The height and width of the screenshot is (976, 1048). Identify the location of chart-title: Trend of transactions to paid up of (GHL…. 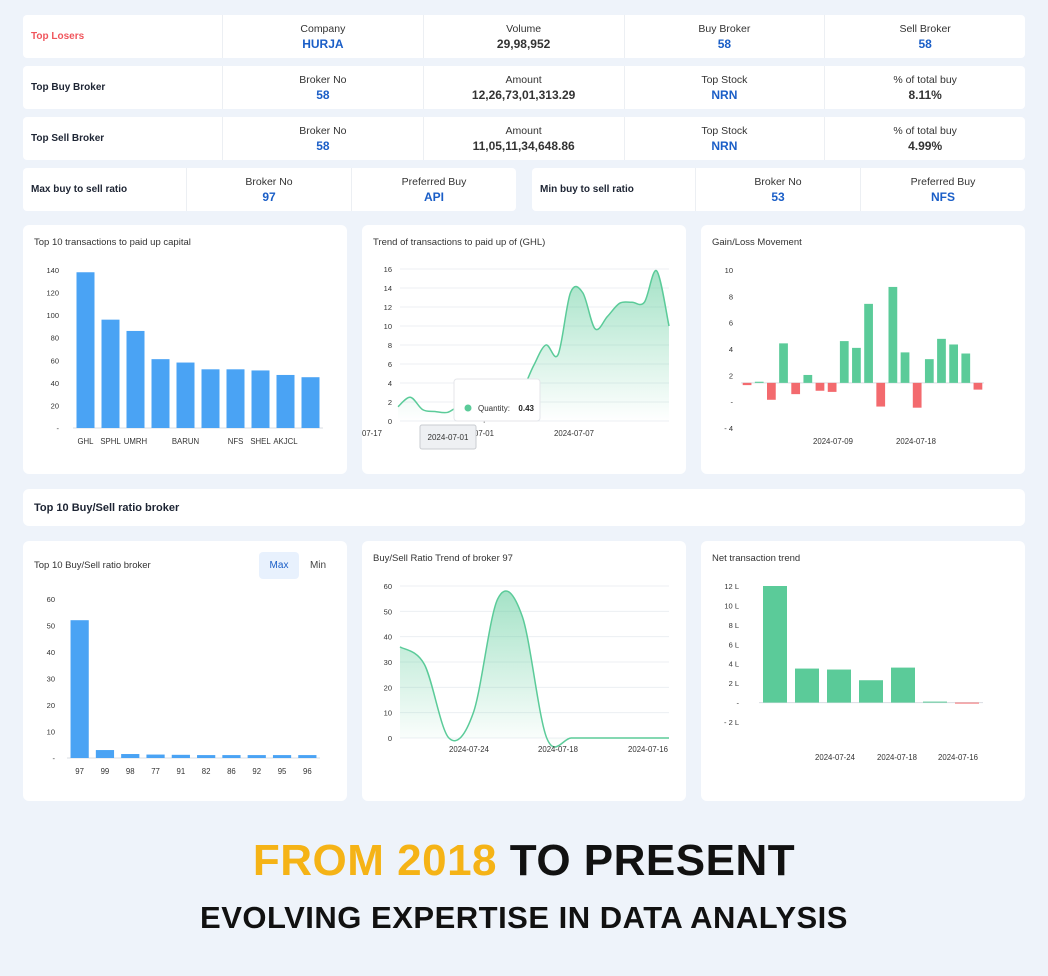
(459, 242).